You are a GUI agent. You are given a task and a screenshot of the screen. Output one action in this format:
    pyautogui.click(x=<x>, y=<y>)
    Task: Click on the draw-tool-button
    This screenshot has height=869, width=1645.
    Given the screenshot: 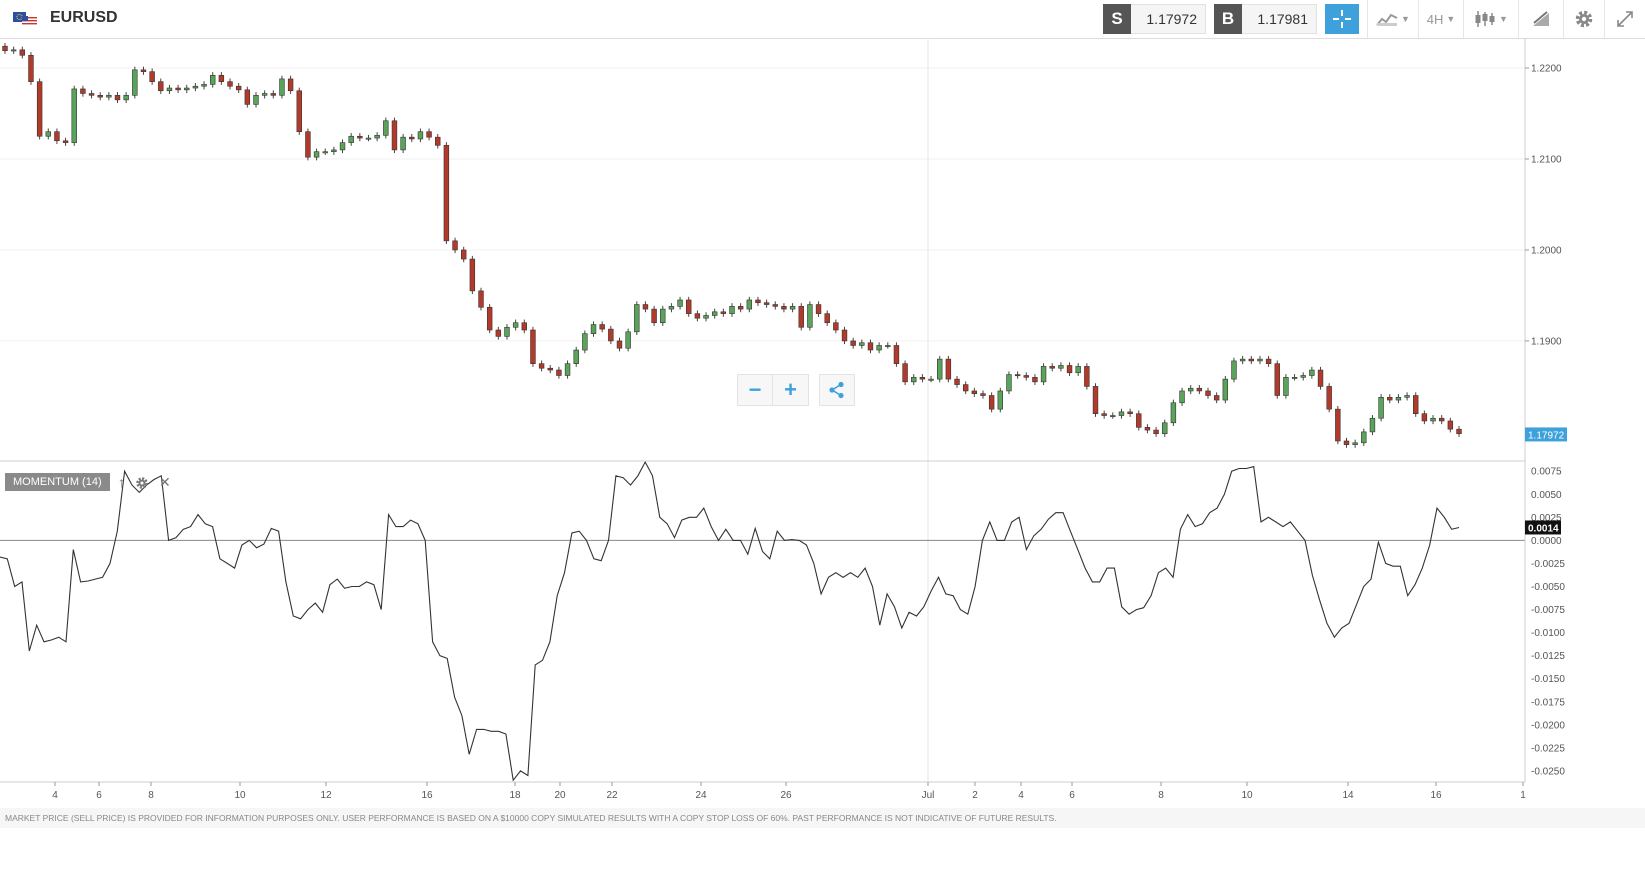 What is the action you would take?
    pyautogui.click(x=1540, y=19)
    